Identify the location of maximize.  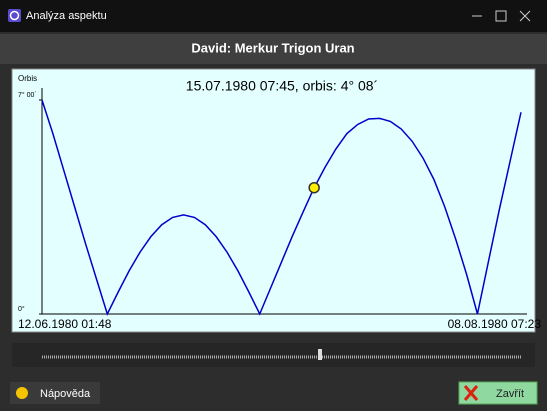
(501, 16).